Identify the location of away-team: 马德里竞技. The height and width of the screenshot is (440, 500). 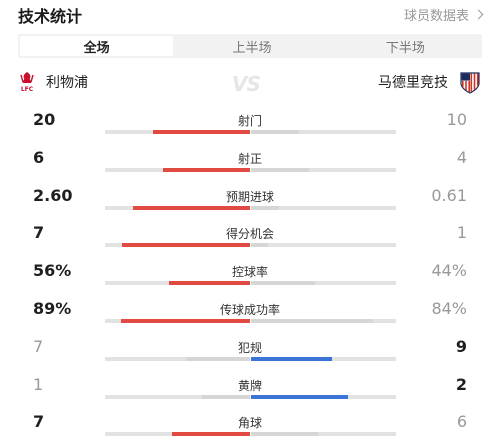
(430, 82).